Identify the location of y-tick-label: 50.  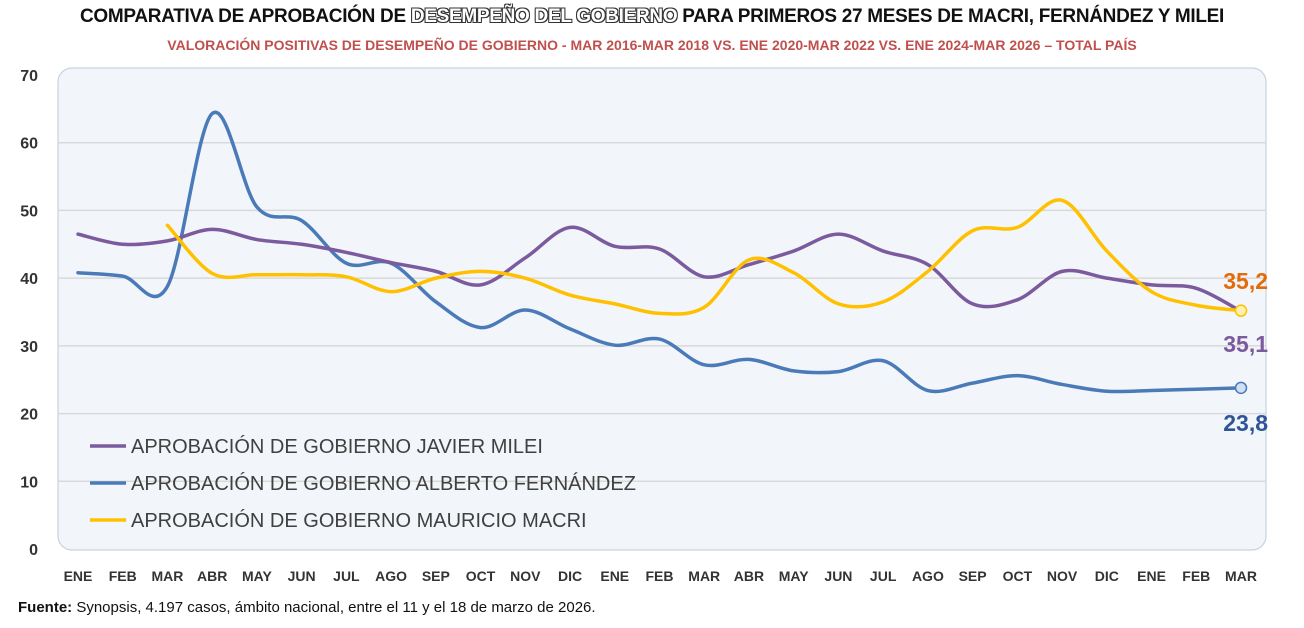
(29, 211).